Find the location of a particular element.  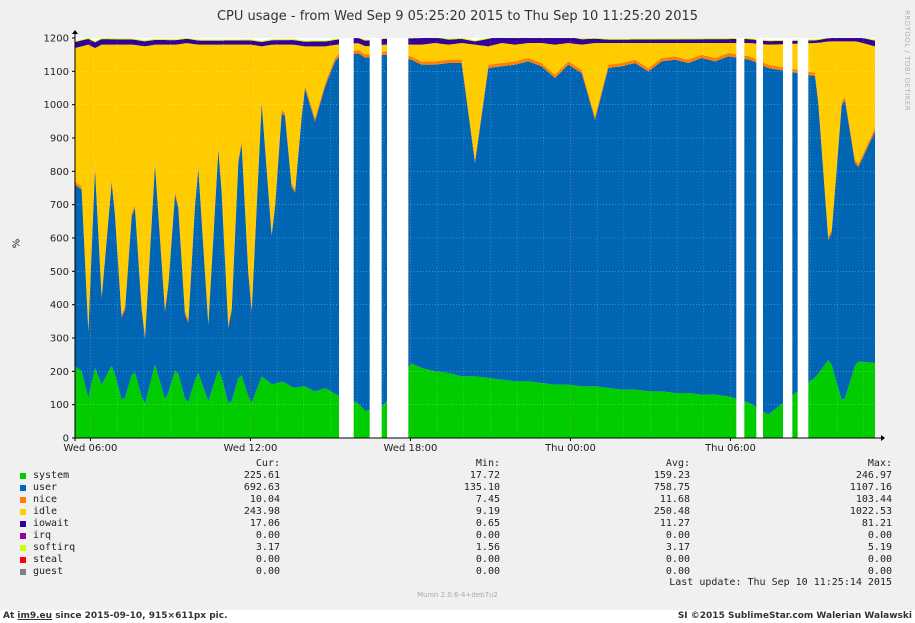

x-tick-label: Thu 06:00 is located at coordinates (730, 448).